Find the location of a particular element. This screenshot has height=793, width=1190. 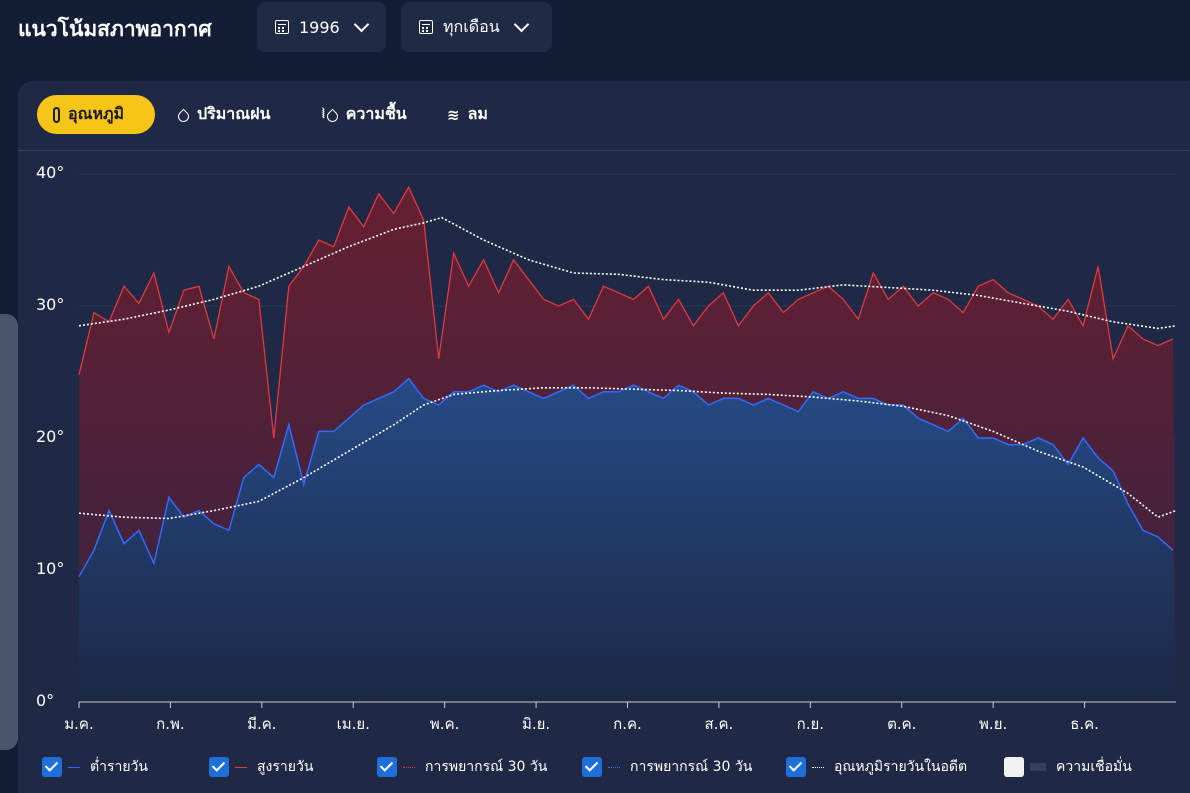

tab-label: อุณหภูมิ is located at coordinates (96, 113).